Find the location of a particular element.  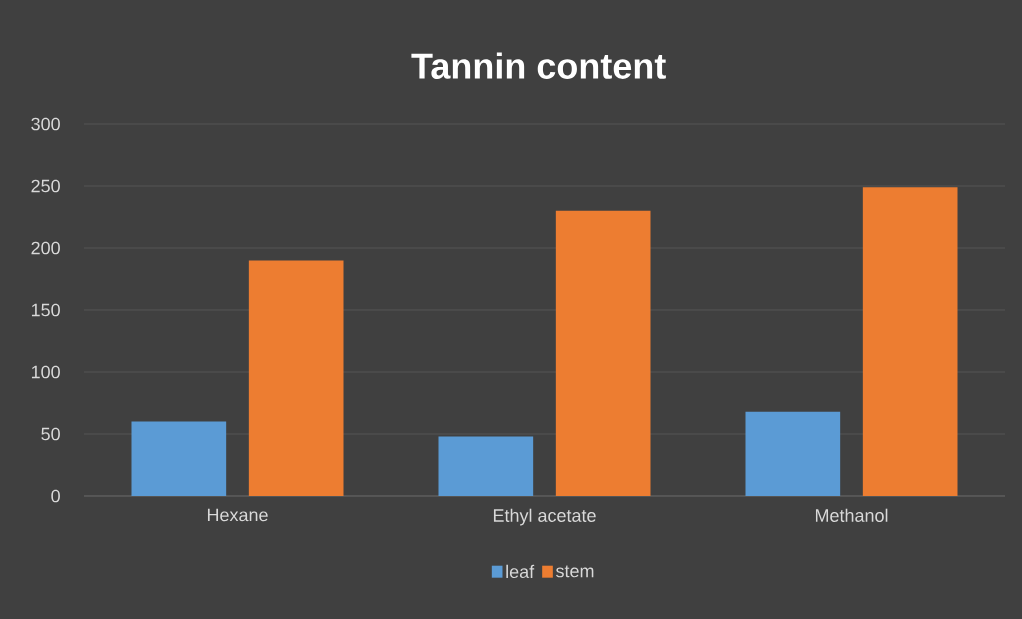

y-tick-label: 250 is located at coordinates (45, 186).